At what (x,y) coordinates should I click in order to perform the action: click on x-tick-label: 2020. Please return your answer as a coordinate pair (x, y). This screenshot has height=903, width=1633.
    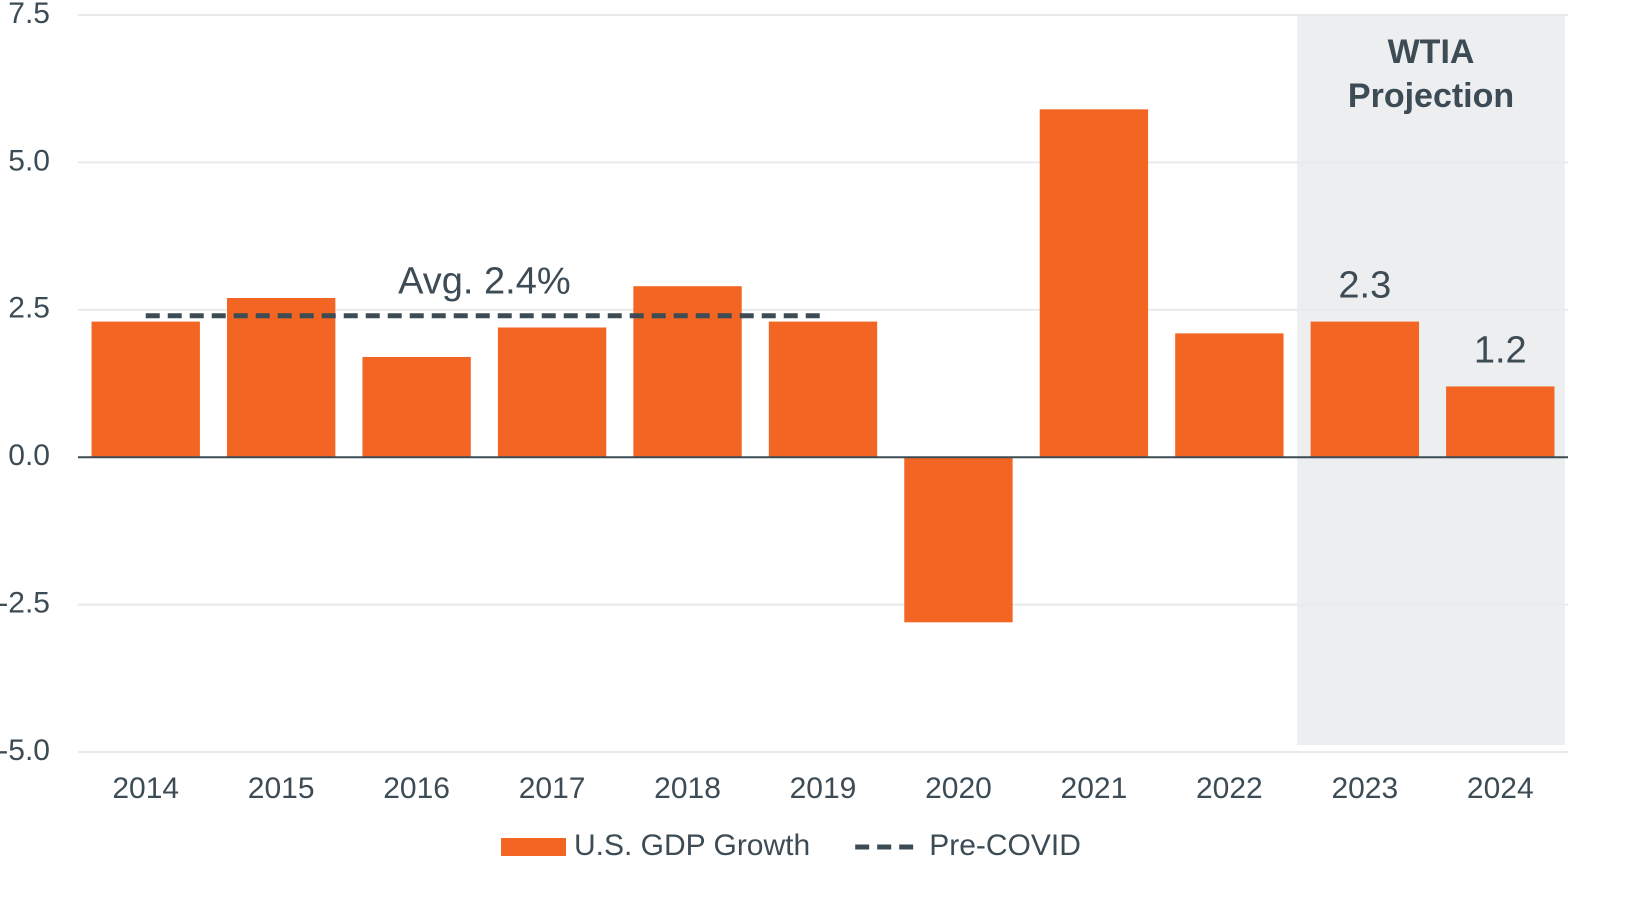
    Looking at the image, I should click on (958, 788).